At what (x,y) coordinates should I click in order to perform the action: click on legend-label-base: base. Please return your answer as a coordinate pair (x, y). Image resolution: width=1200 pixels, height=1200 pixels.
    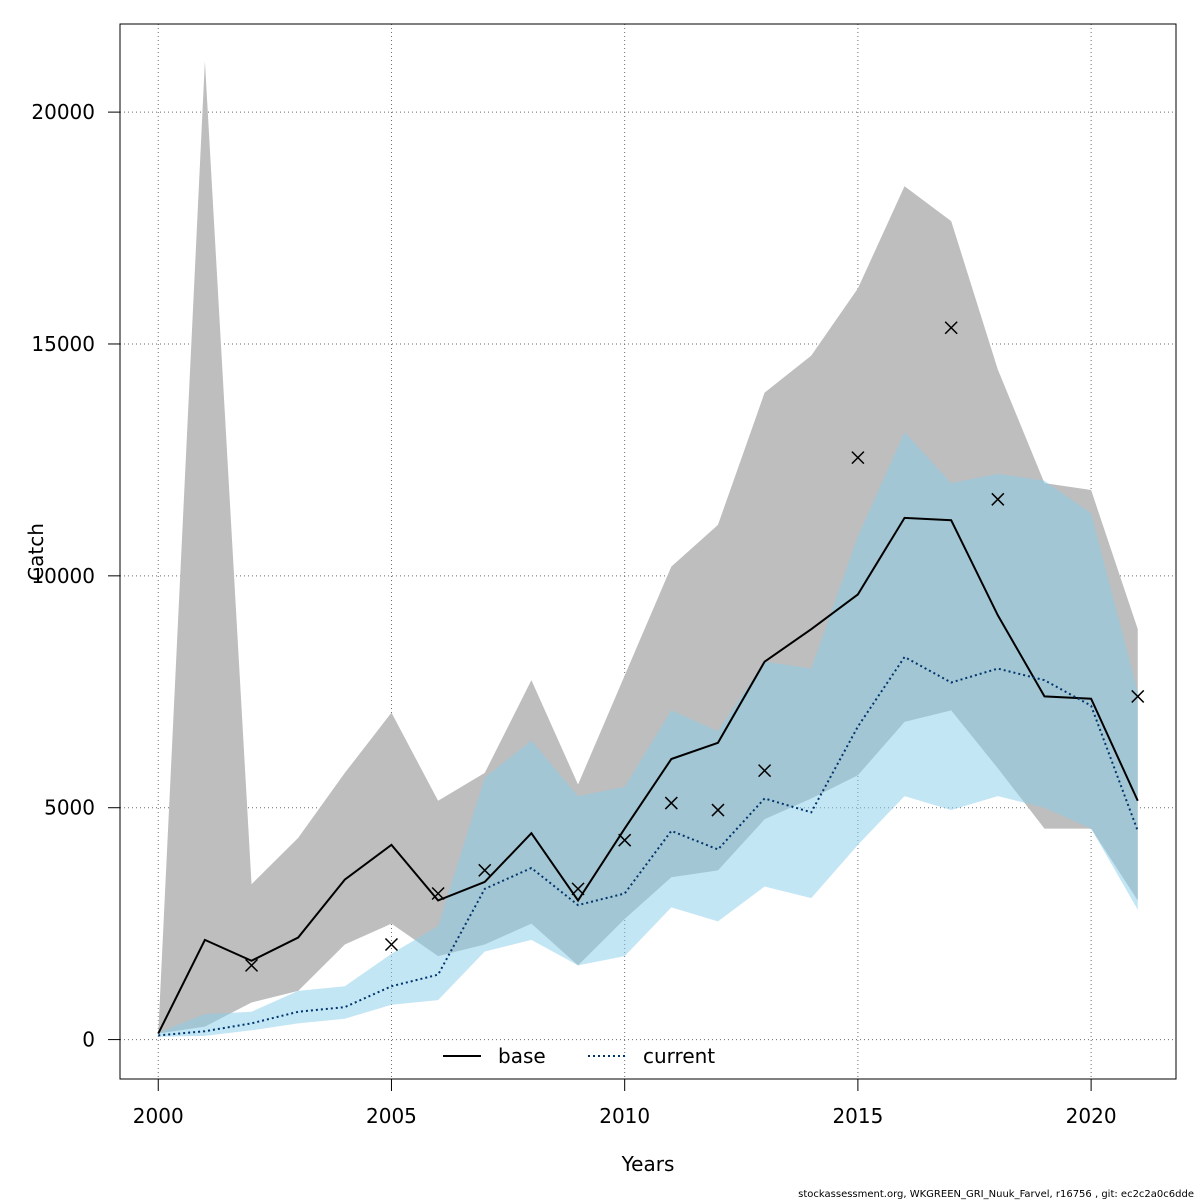
    Looking at the image, I should click on (522, 1056).